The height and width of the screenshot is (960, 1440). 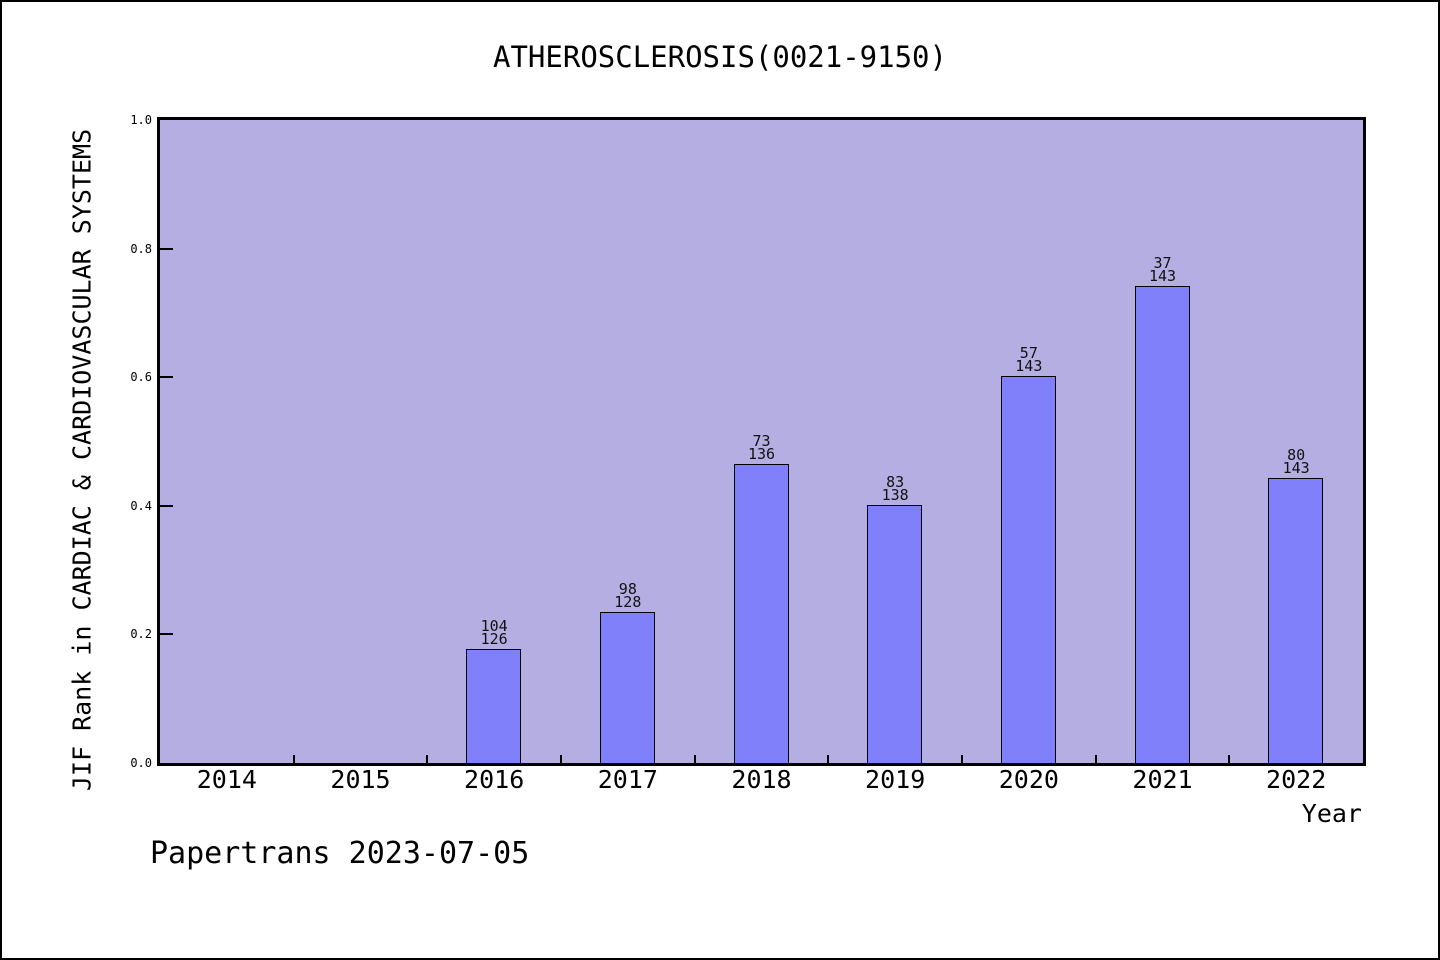 What do you see at coordinates (494, 706) in the screenshot?
I see `bar-2016` at bounding box center [494, 706].